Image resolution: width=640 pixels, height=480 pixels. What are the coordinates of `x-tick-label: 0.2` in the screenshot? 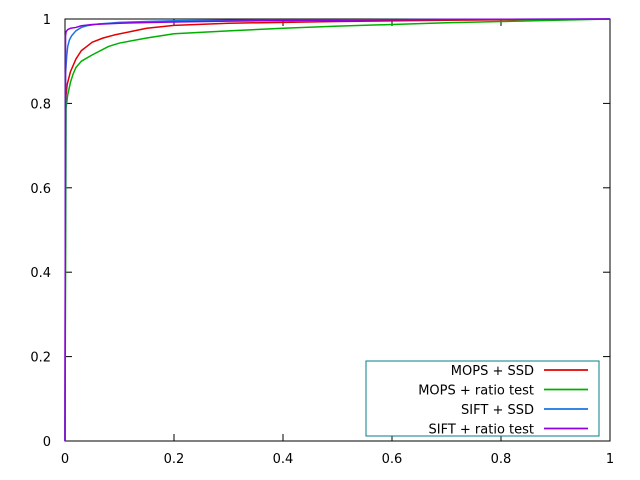 It's located at (174, 459).